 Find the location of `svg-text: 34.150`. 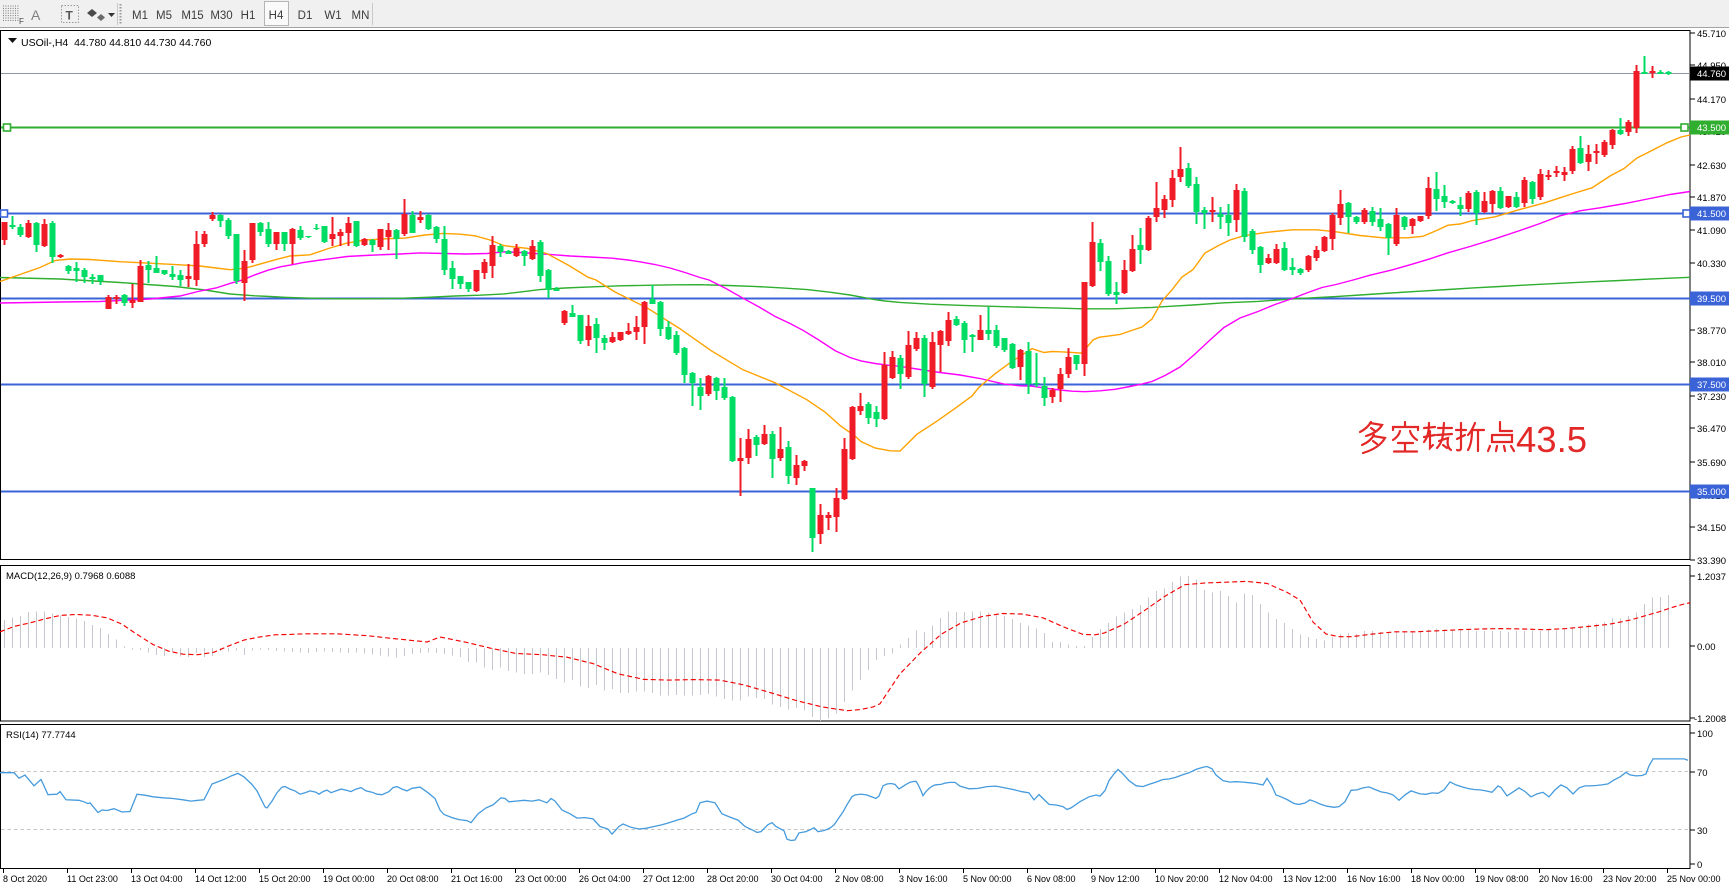

svg-text: 34.150 is located at coordinates (1711, 528).